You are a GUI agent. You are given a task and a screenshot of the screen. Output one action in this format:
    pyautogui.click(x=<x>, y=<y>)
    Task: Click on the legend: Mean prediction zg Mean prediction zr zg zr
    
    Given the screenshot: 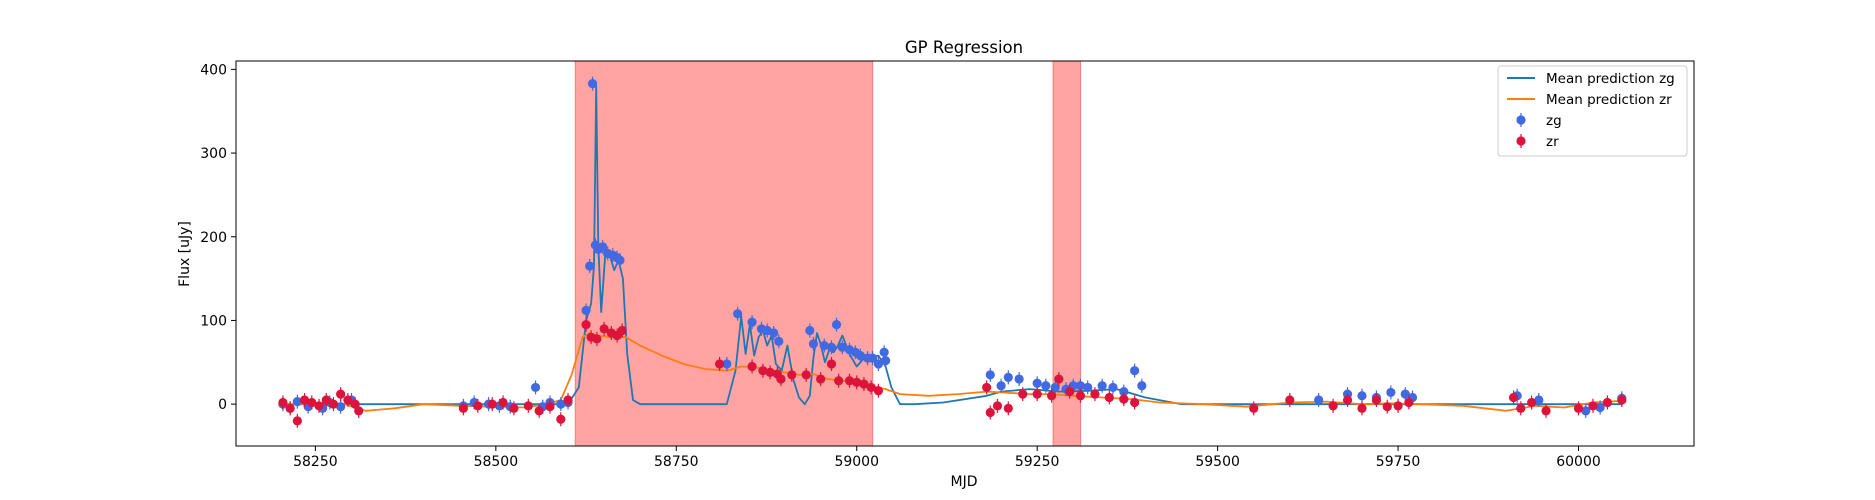 What is the action you would take?
    pyautogui.click(x=1592, y=111)
    